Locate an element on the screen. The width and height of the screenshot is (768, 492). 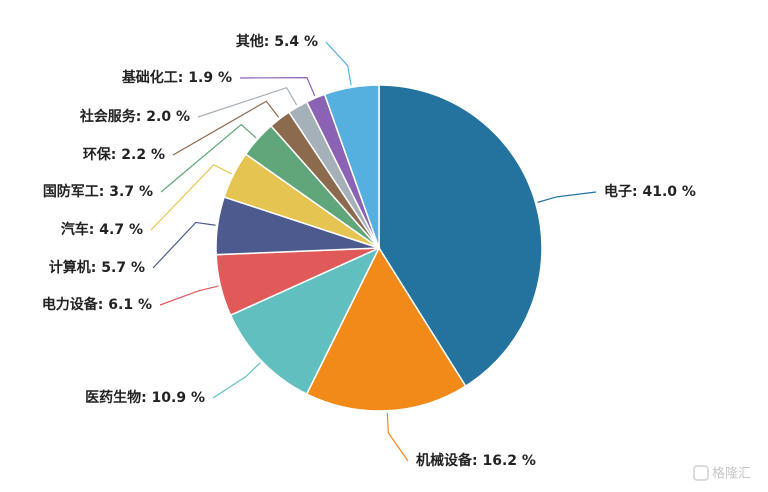
watermark: 格隆汇 is located at coordinates (731, 474).